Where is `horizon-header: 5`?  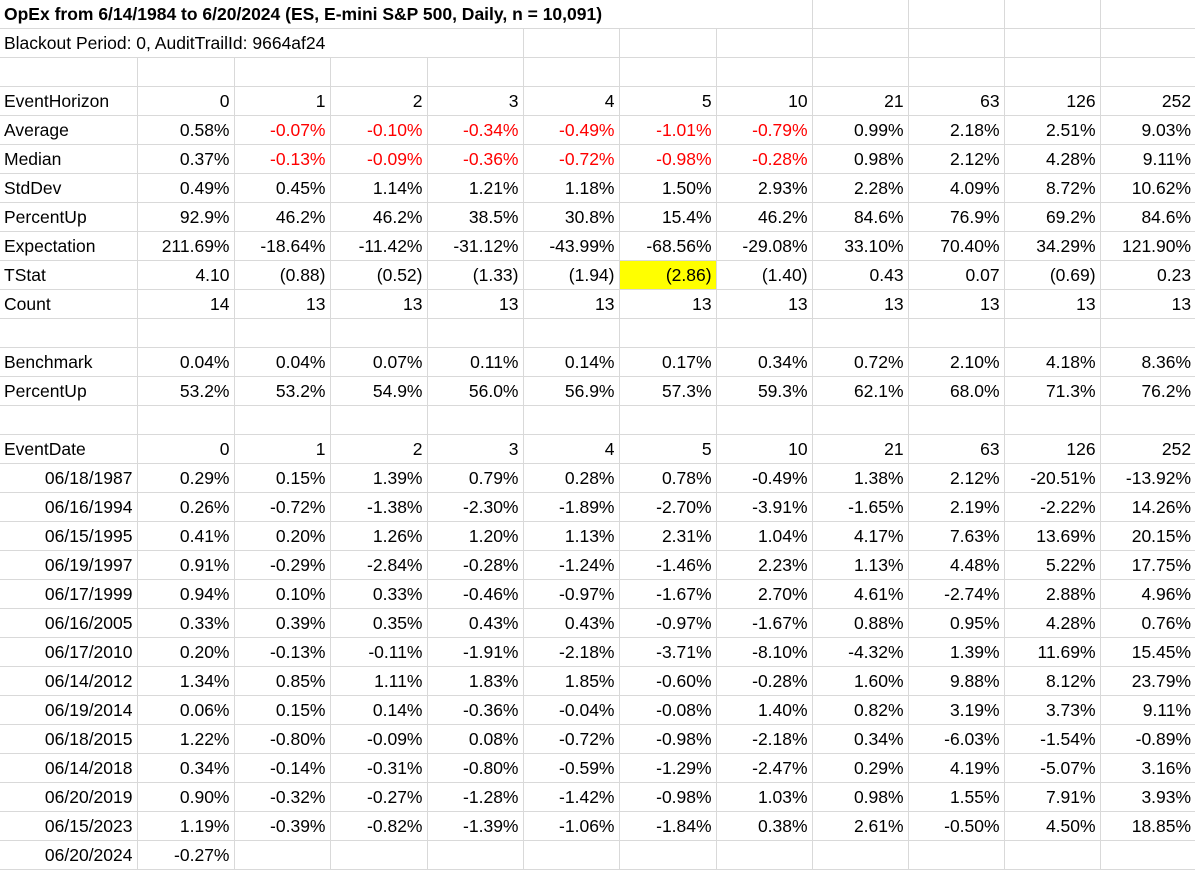
horizon-header: 5 is located at coordinates (667, 101).